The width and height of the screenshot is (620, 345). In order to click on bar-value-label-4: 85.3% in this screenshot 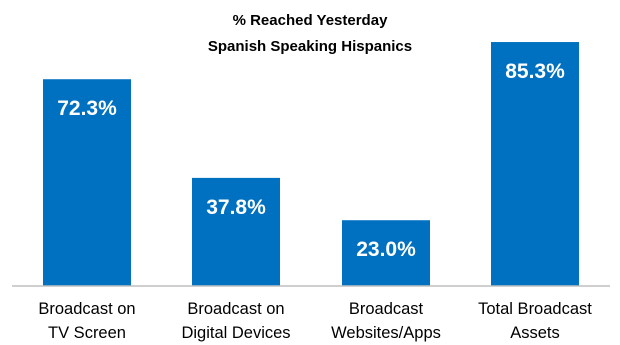, I will do `click(535, 71)`.